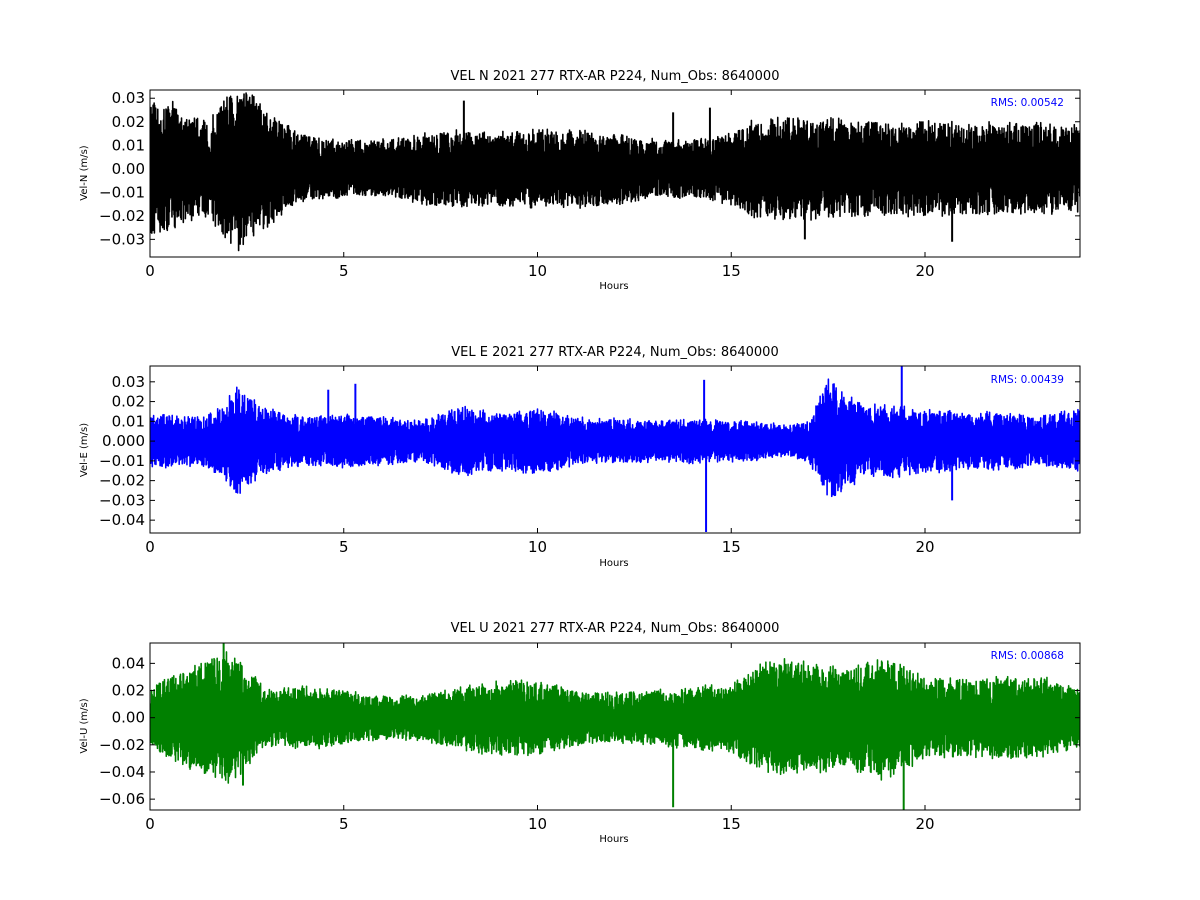 Image resolution: width=1200 pixels, height=900 pixels. I want to click on y-axis-label: Vel-U (m/s), so click(84, 725).